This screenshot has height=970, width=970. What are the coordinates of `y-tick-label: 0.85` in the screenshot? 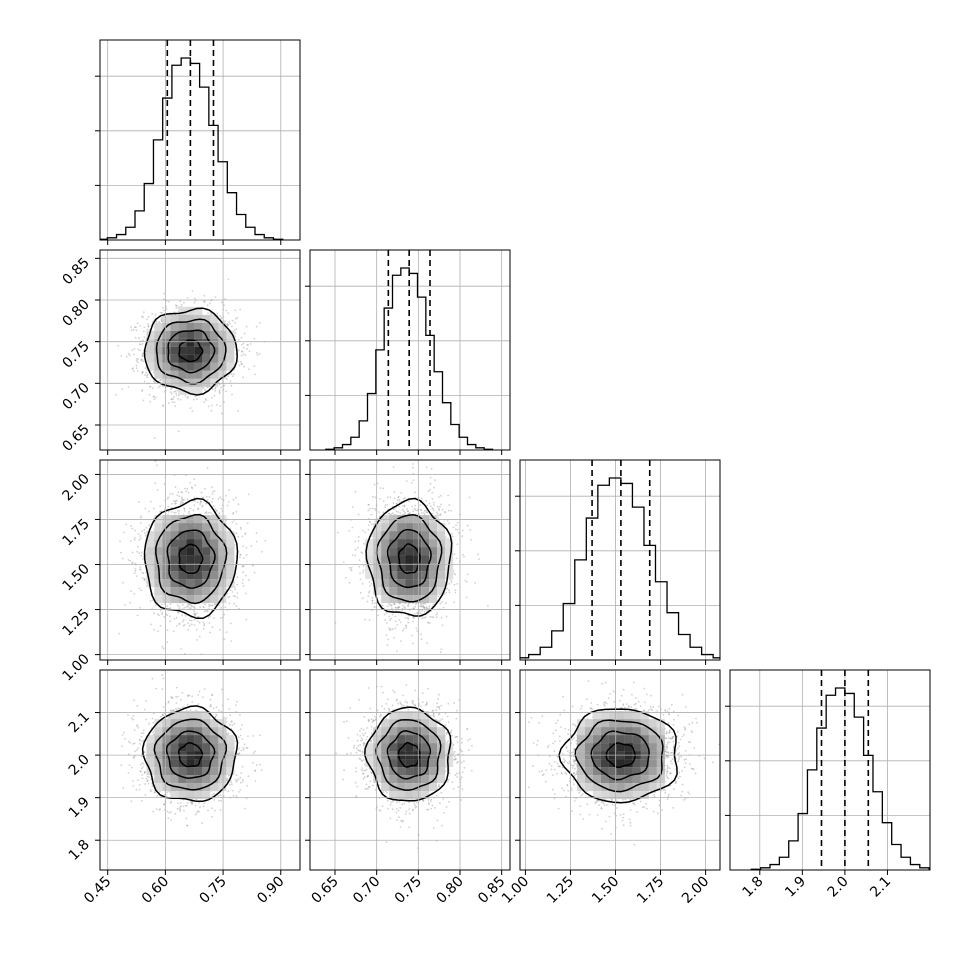 It's located at (75, 271).